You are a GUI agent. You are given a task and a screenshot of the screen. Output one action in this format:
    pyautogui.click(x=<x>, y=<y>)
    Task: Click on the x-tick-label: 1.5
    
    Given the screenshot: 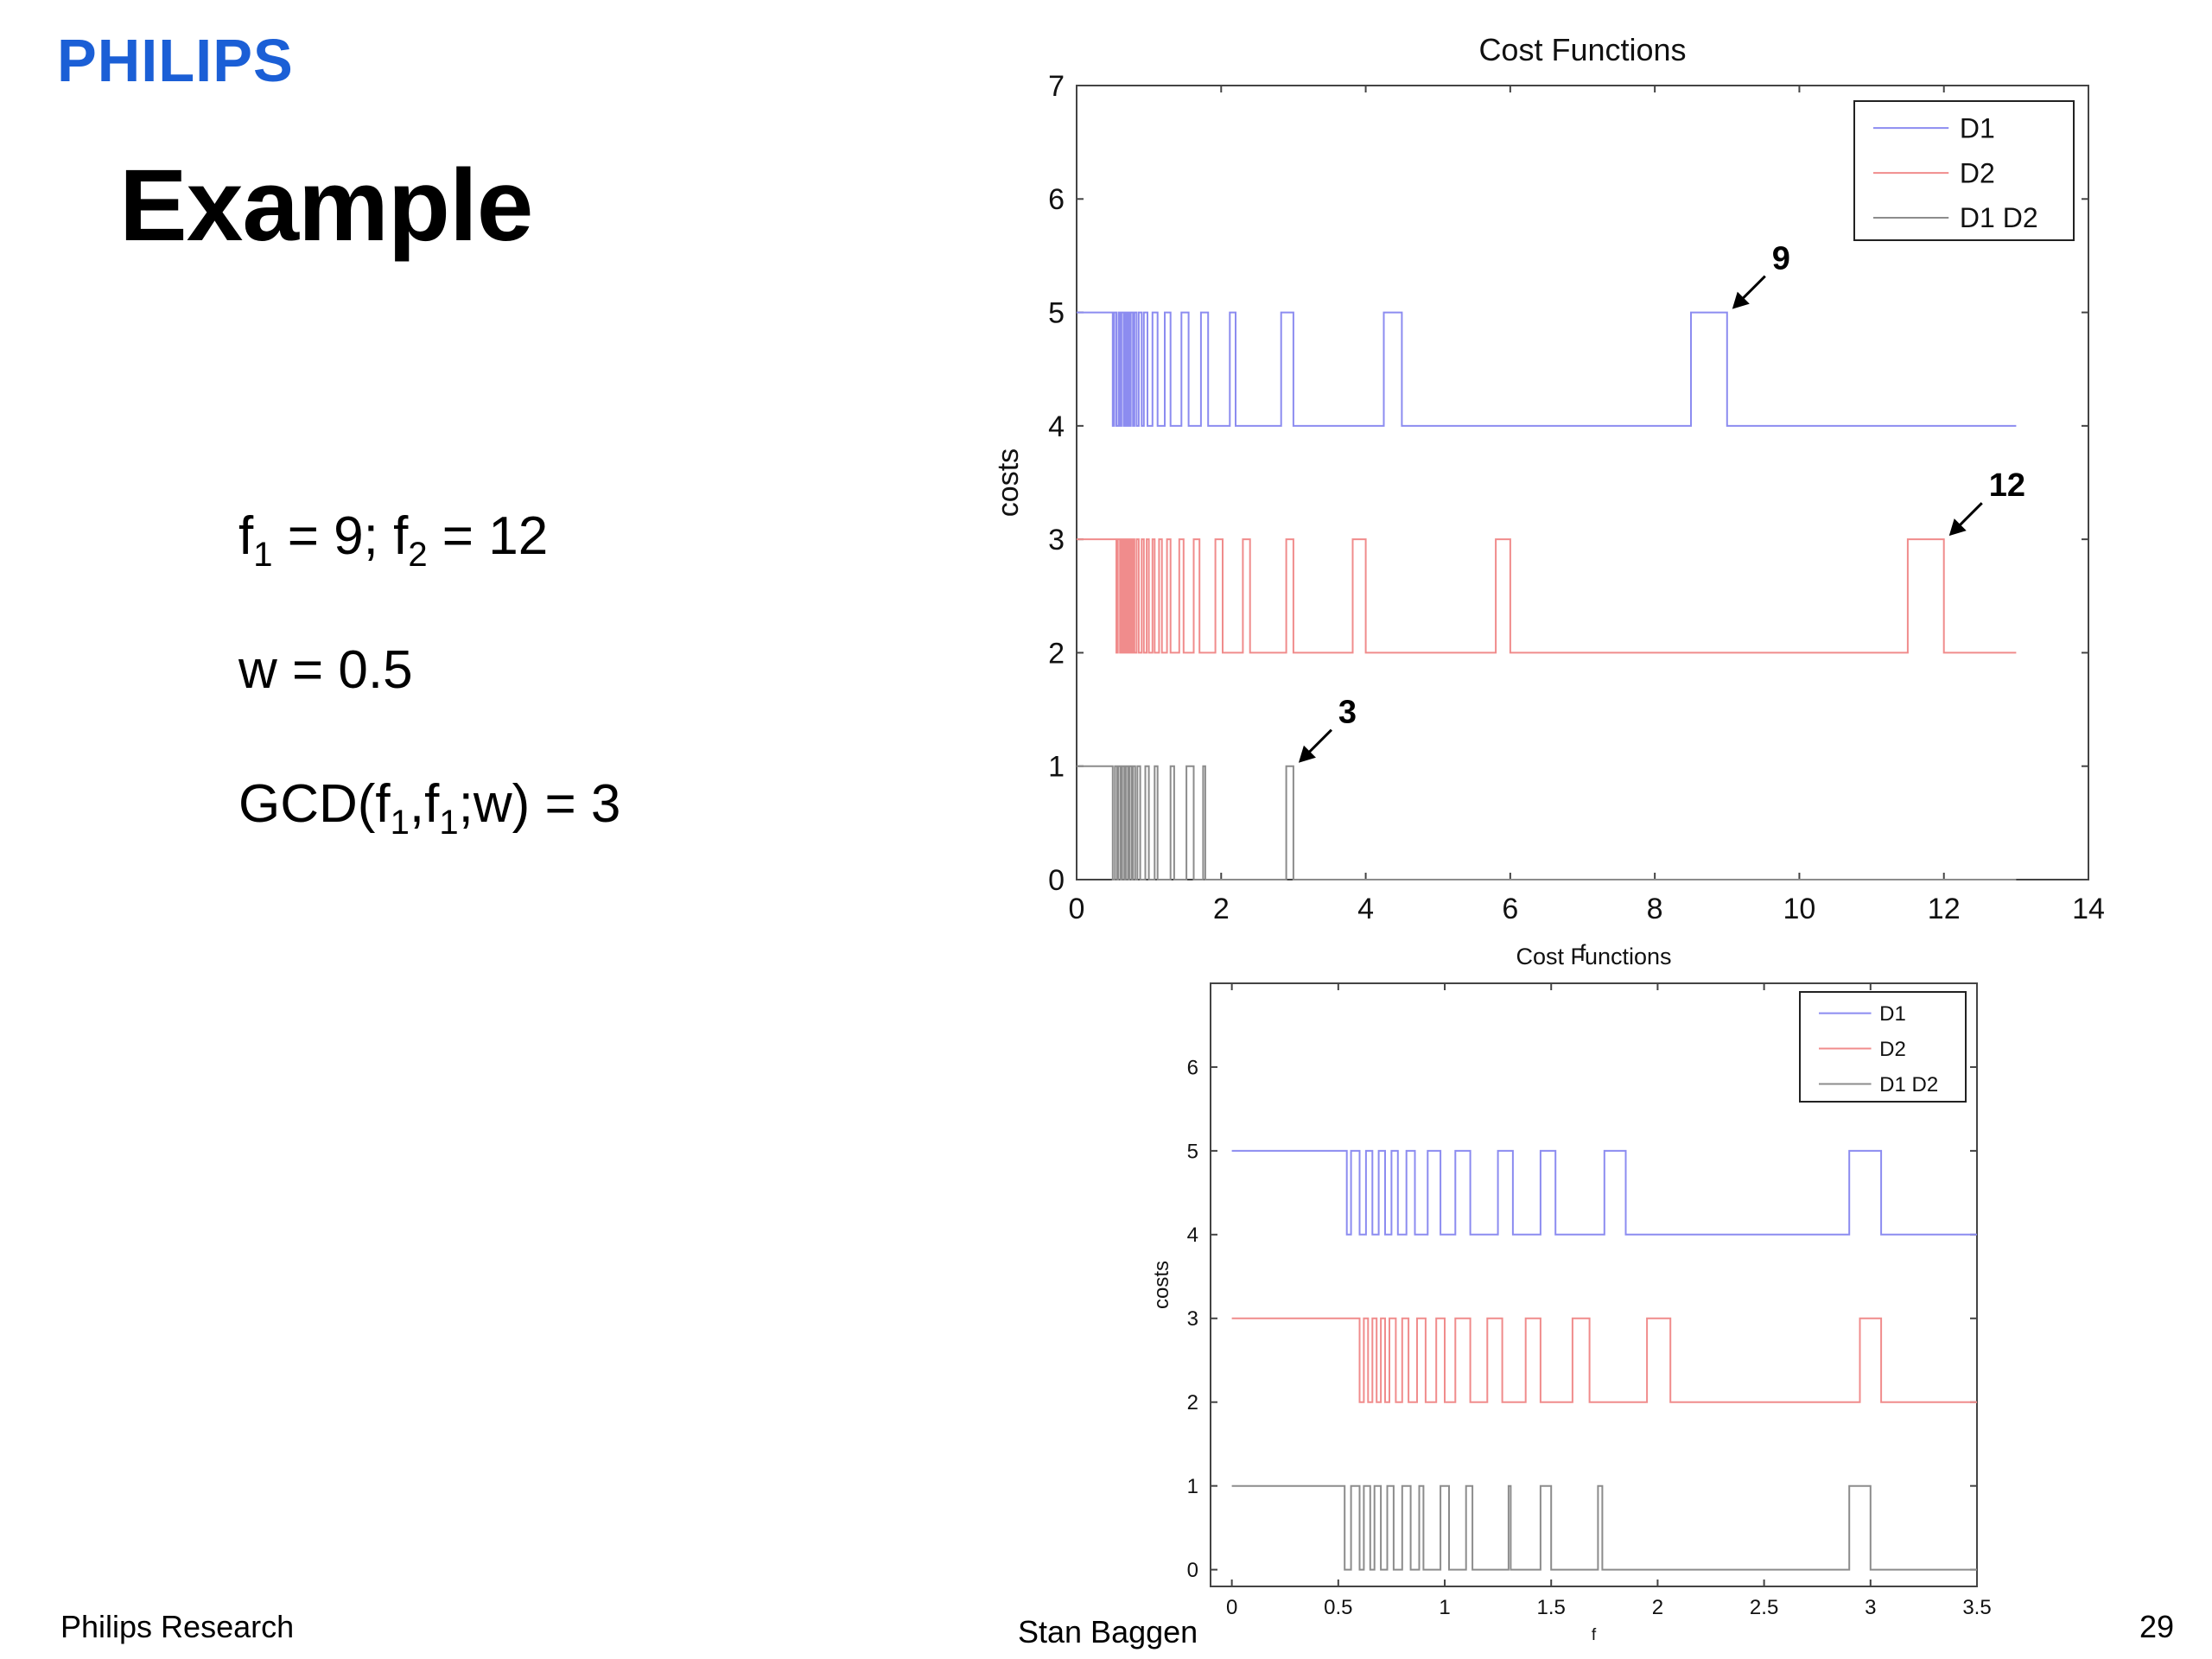 What is the action you would take?
    pyautogui.click(x=1551, y=1607)
    